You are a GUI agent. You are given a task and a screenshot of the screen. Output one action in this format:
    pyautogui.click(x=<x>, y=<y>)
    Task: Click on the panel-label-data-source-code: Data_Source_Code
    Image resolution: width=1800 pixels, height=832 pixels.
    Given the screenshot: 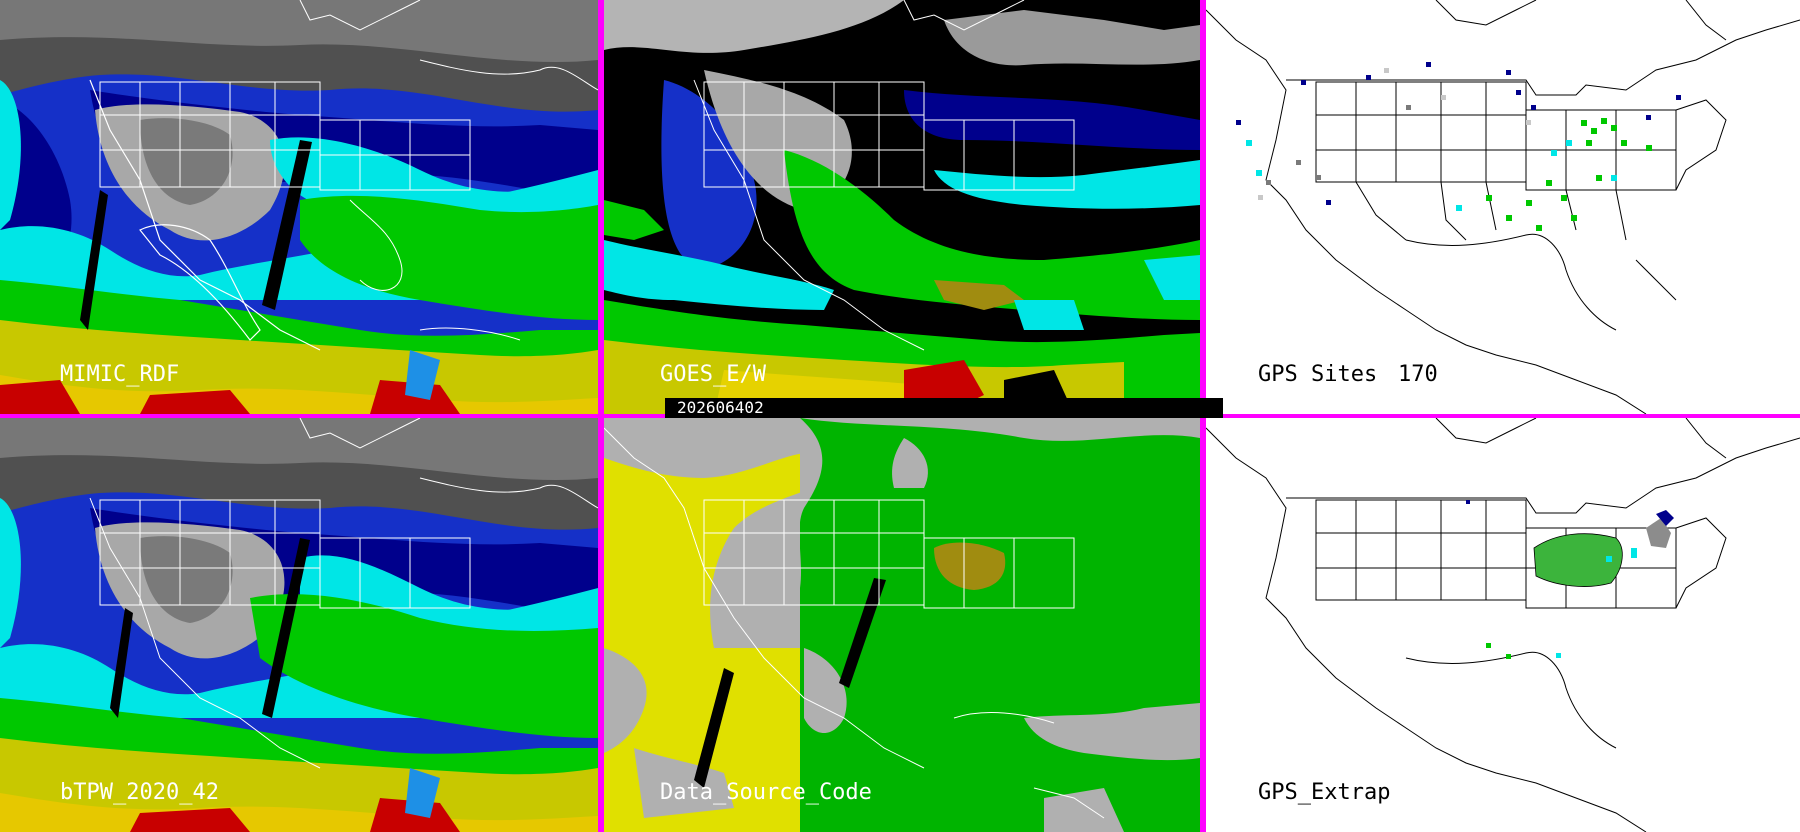 What is the action you would take?
    pyautogui.click(x=766, y=792)
    